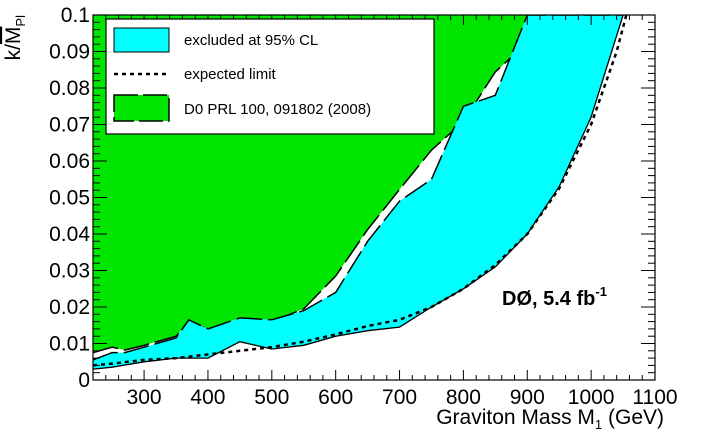 This screenshot has height=432, width=701. I want to click on x-axis-title-unit: (GeV), so click(633, 417).